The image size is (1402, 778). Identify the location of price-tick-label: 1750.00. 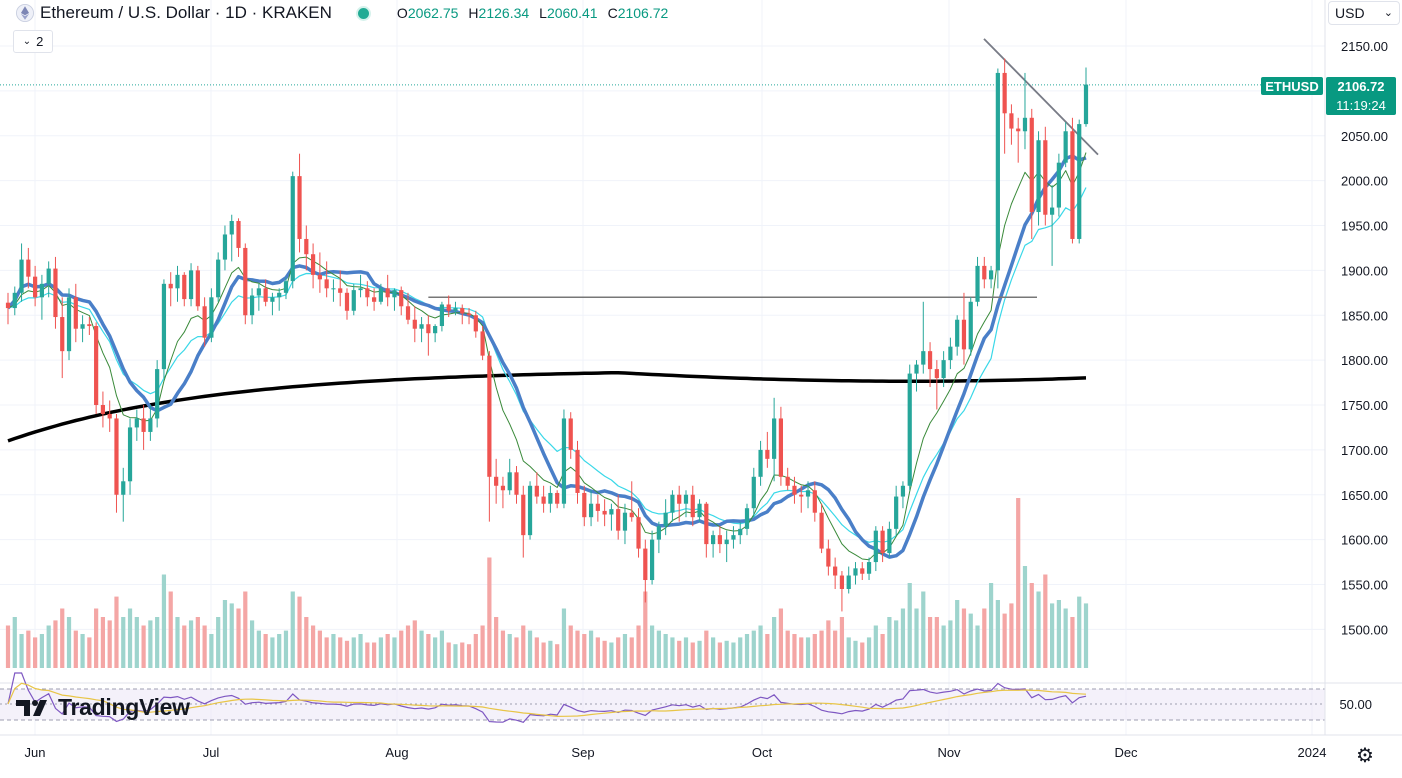
(1364, 405).